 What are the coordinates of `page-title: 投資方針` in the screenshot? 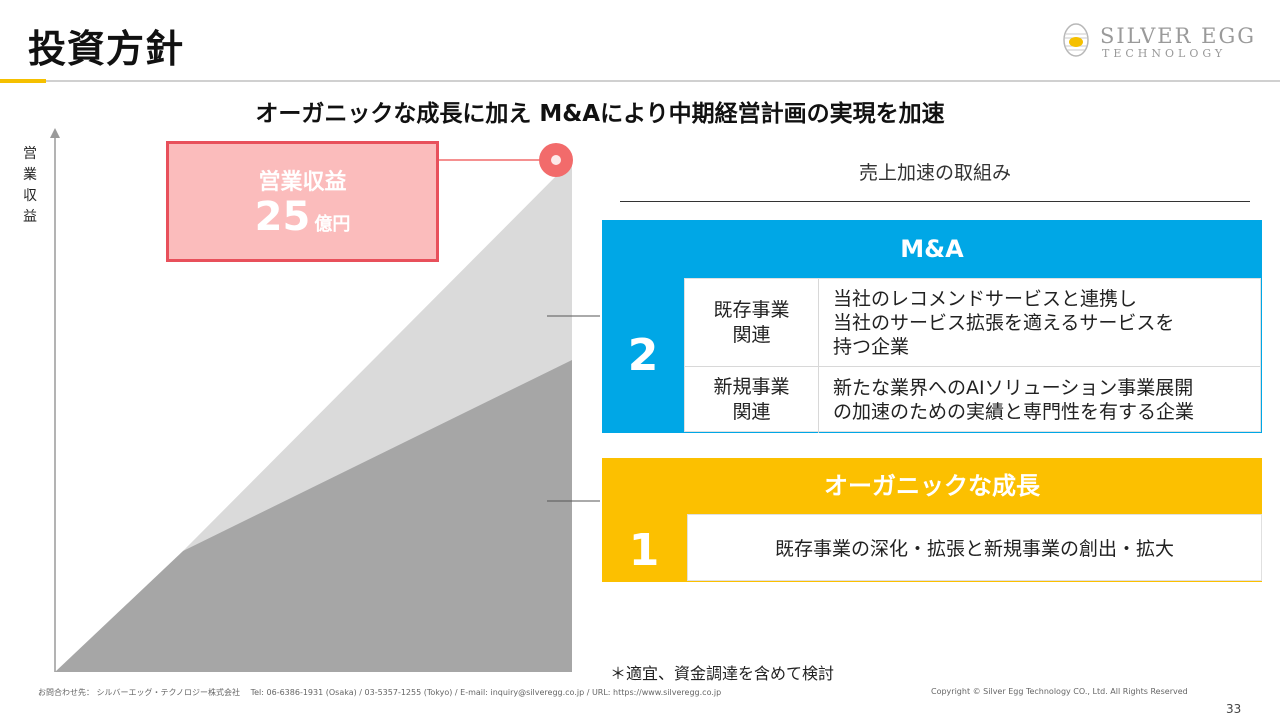 It's located at (106, 49).